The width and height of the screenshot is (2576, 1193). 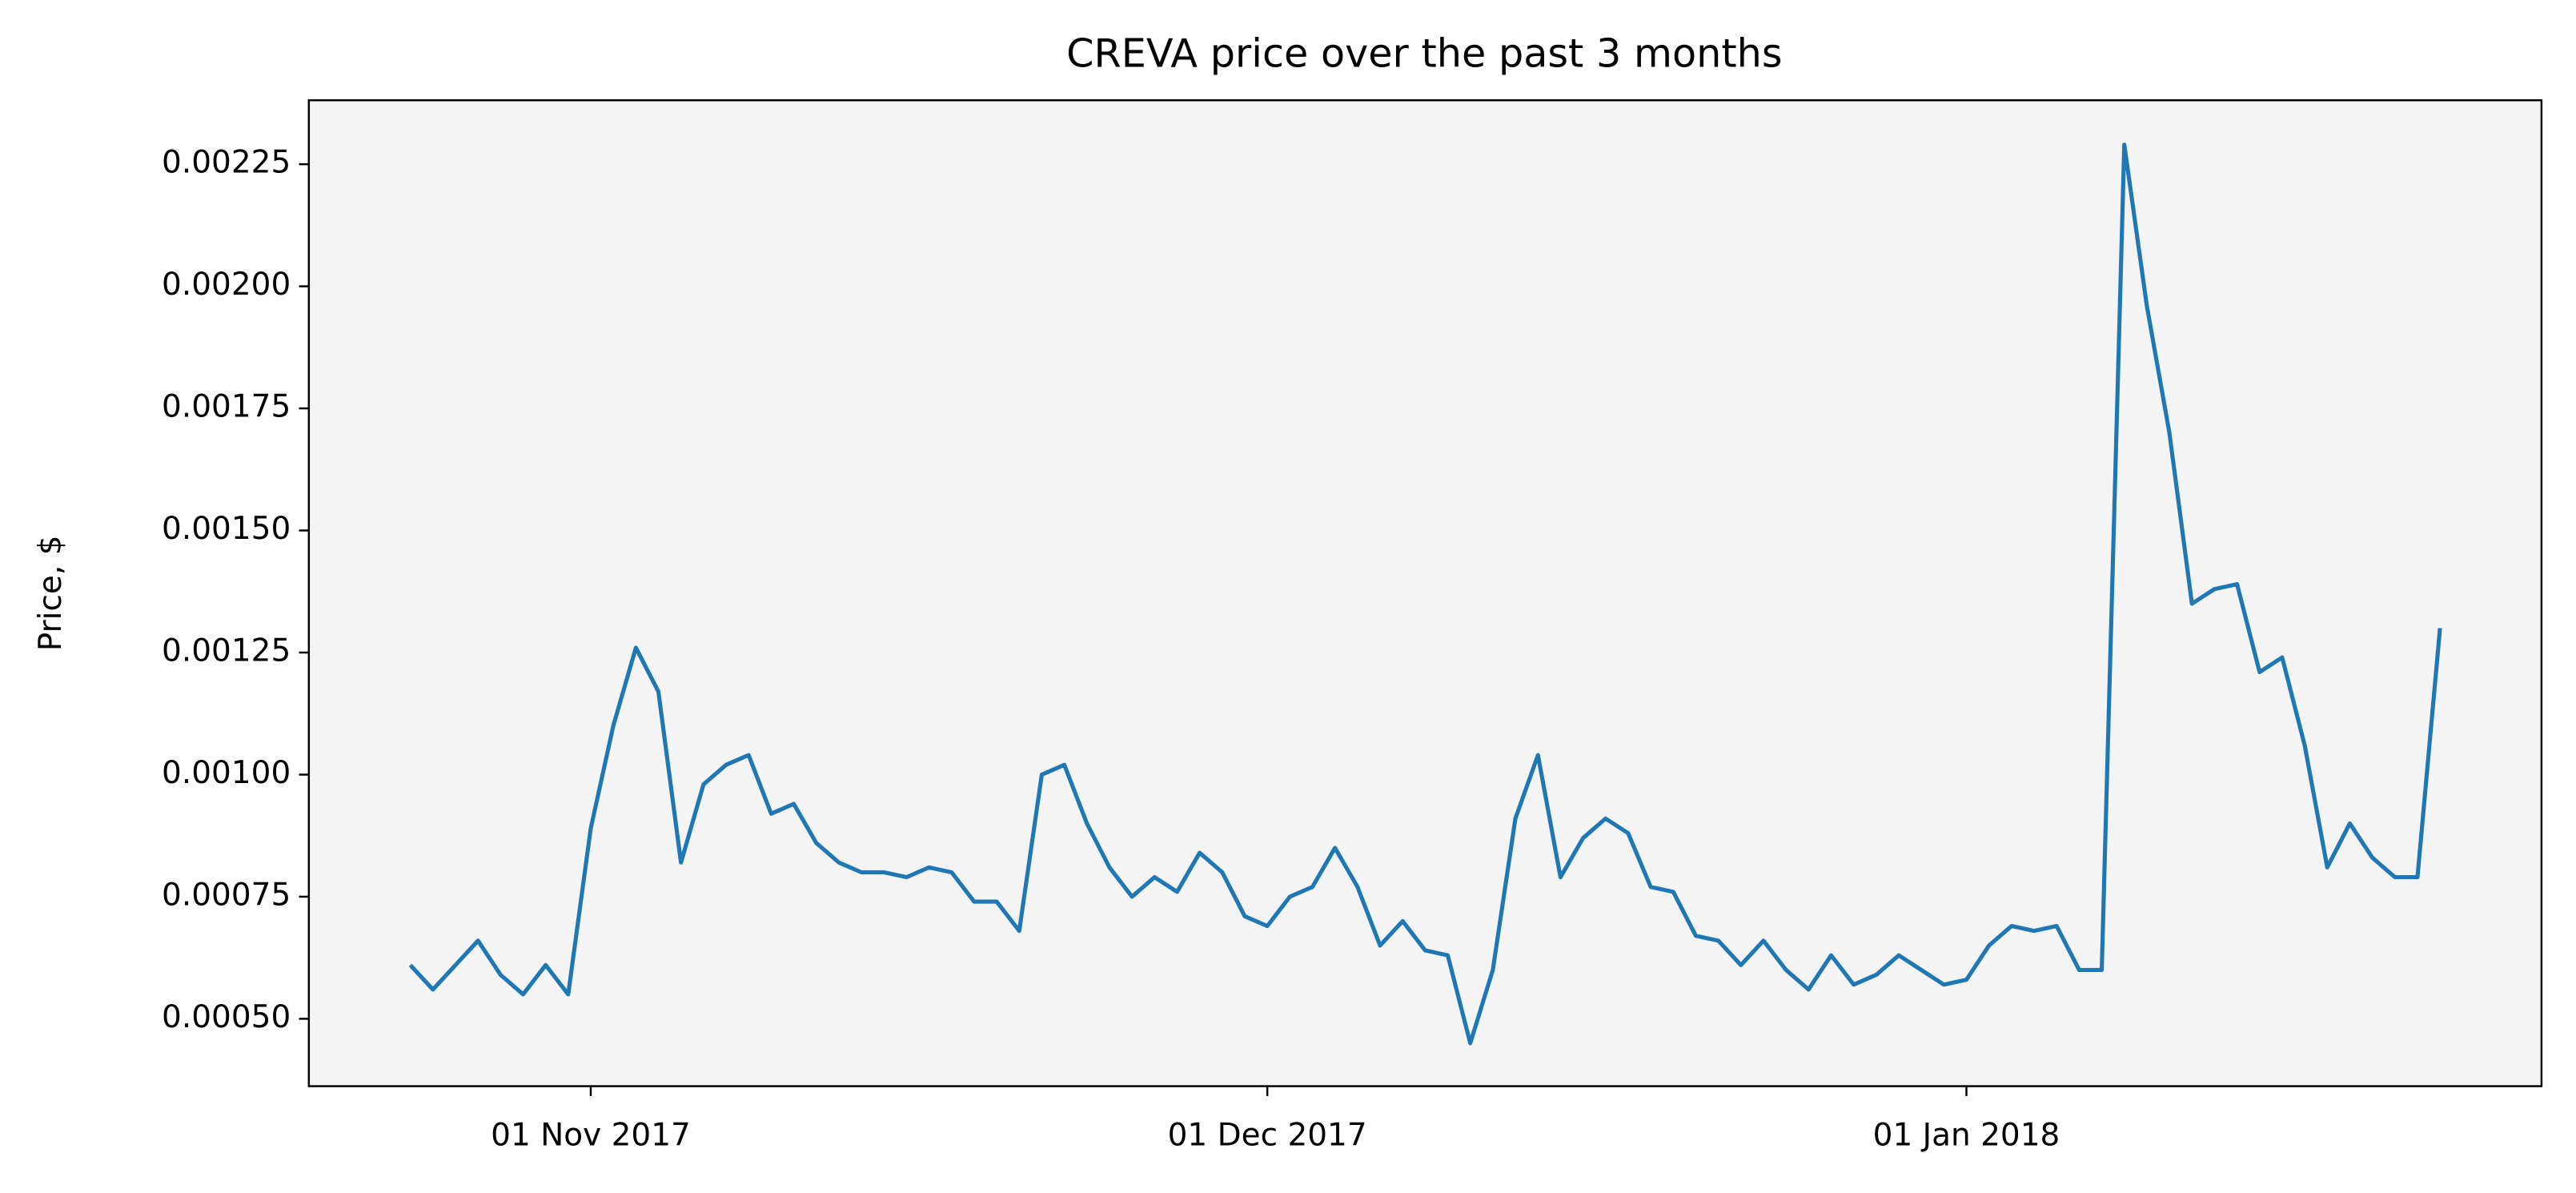 I want to click on y-tick-label: 0.00200, so click(x=227, y=285).